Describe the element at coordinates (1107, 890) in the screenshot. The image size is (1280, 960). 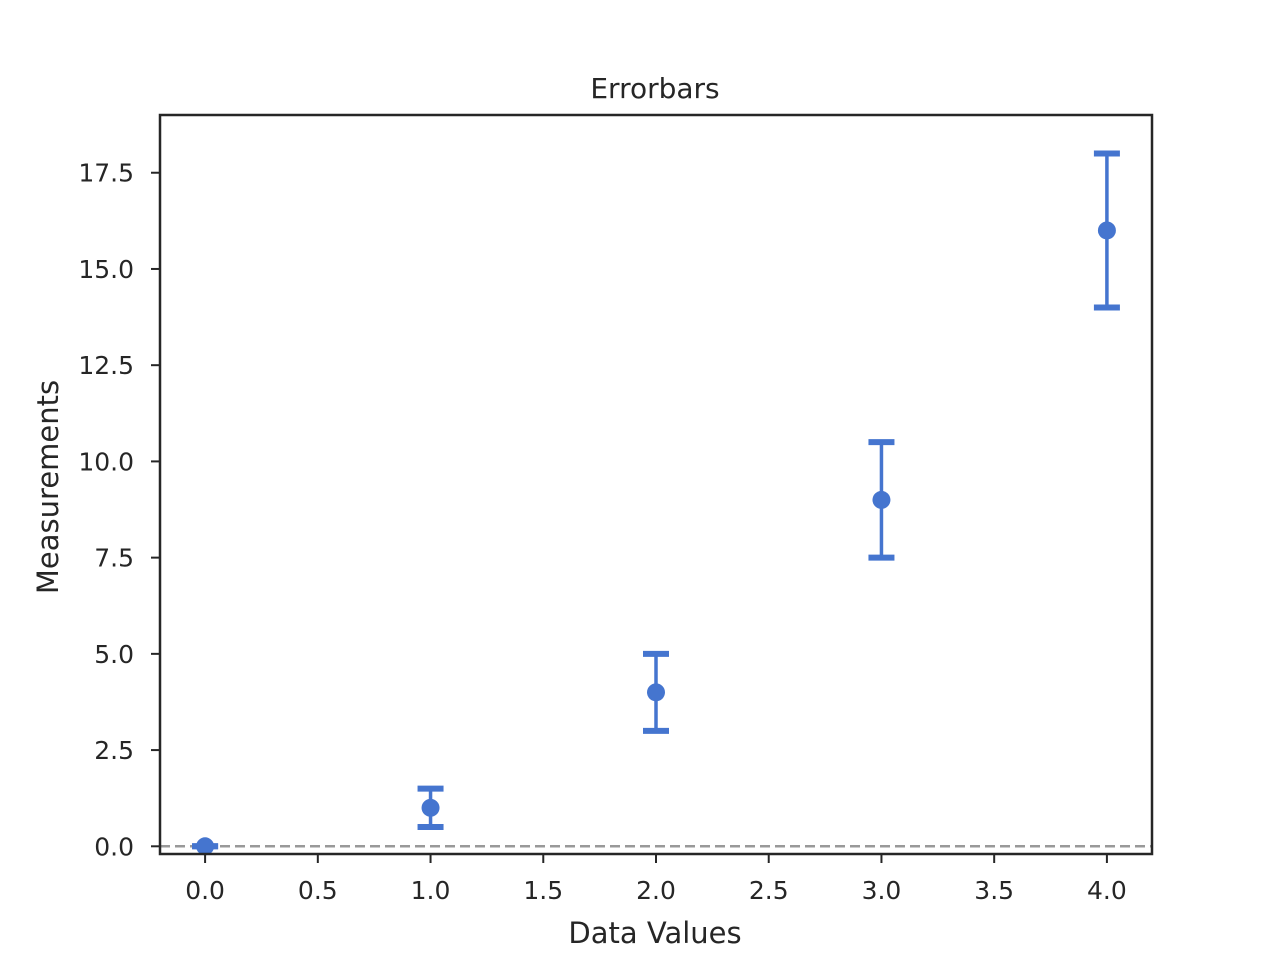
I see `x-tick-label: 4.0` at that location.